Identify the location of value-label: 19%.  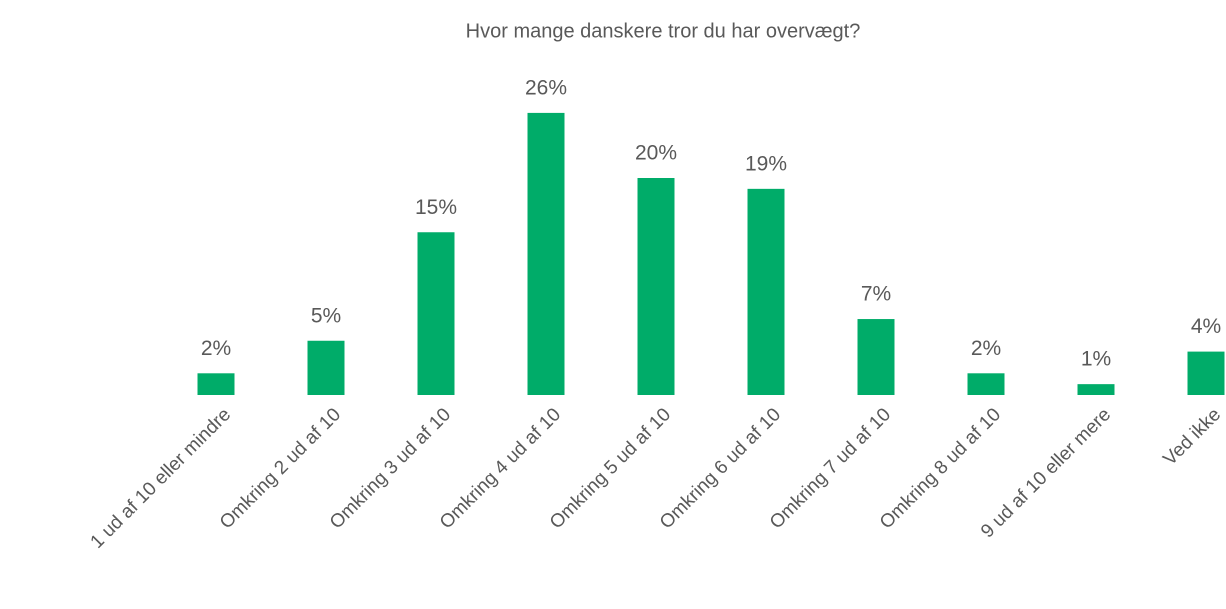
(766, 163).